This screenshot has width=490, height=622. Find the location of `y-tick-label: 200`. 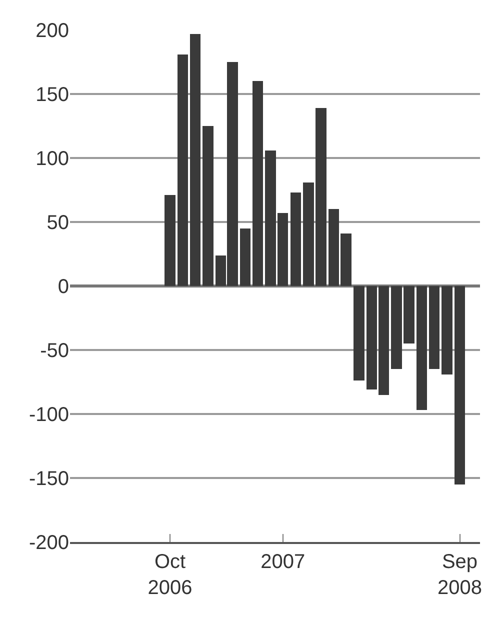

y-tick-label: 200 is located at coordinates (52, 31).